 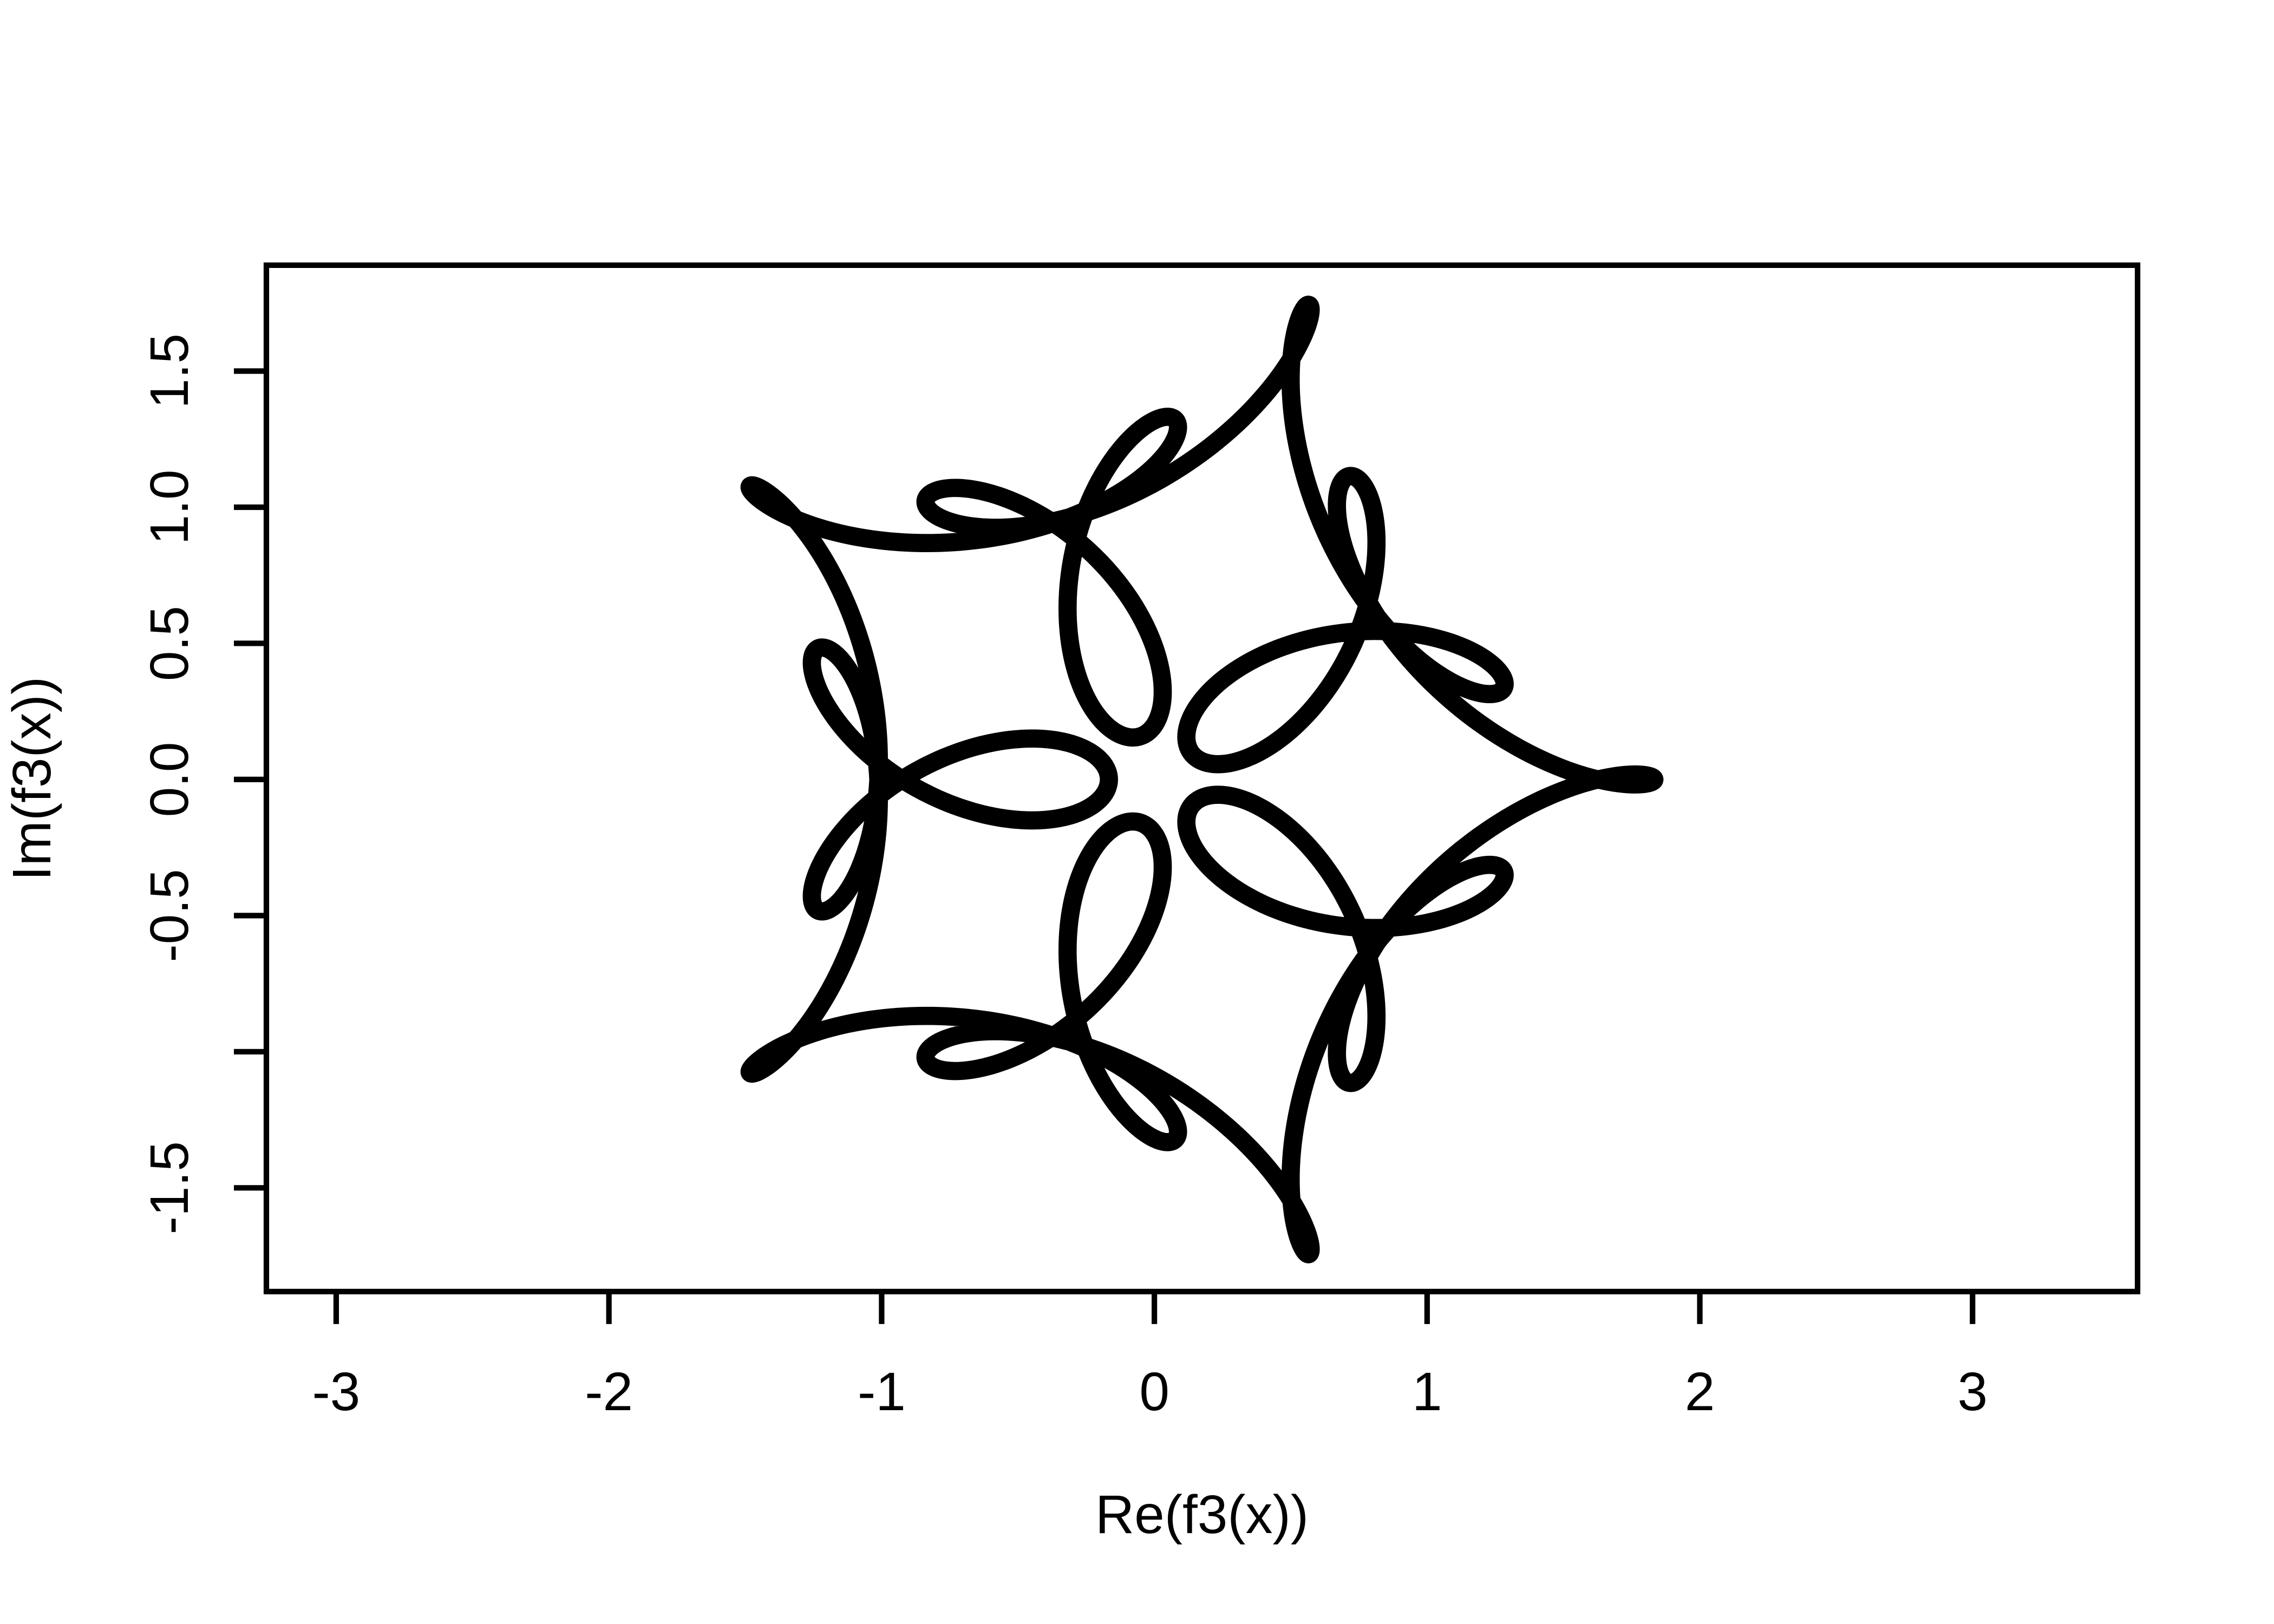 What do you see at coordinates (170, 780) in the screenshot?
I see `y-tick-label: 0.0` at bounding box center [170, 780].